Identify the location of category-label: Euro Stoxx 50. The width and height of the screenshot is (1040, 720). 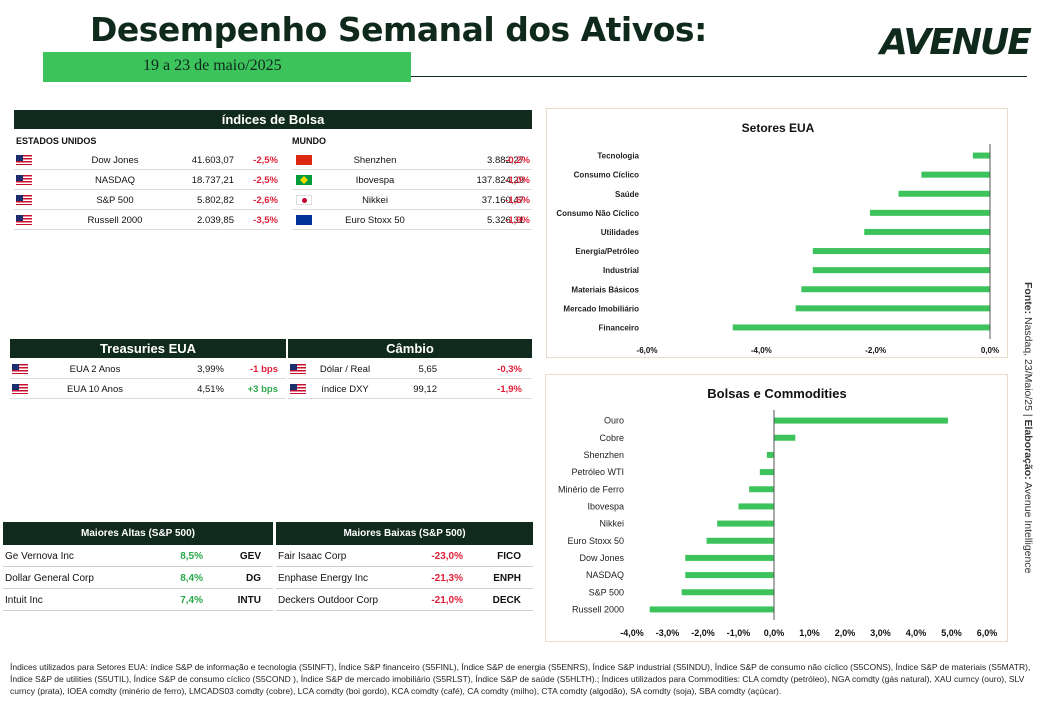
(595, 541).